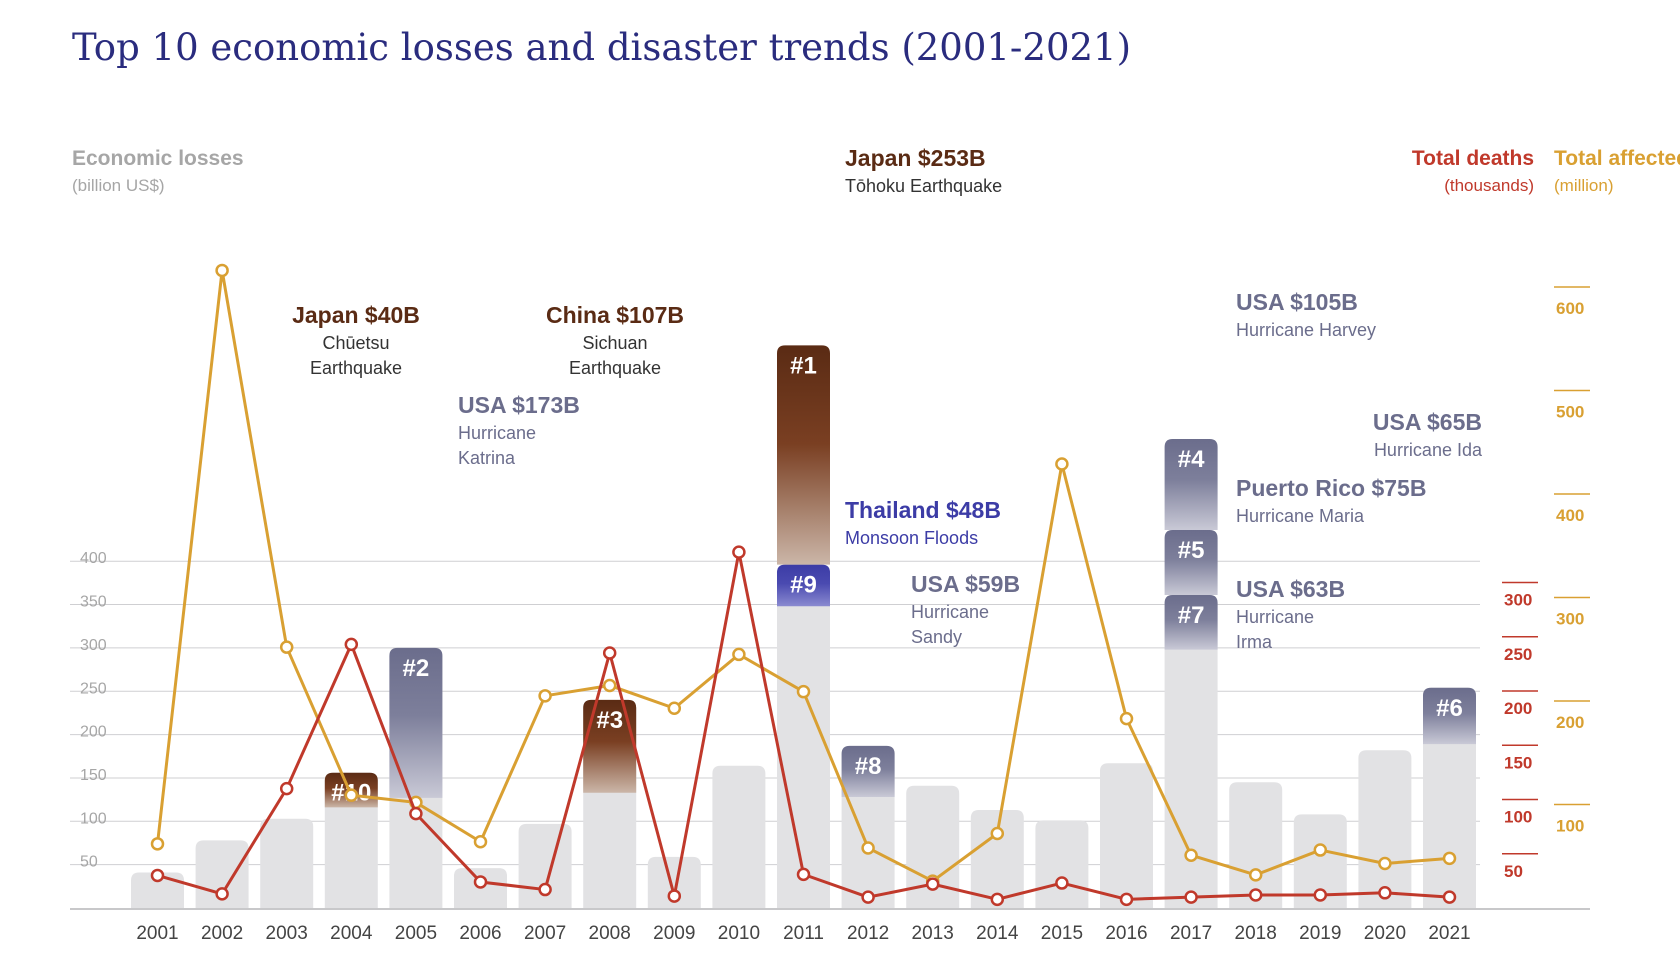  What do you see at coordinates (1062, 464) in the screenshot?
I see `affected-point-2015` at bounding box center [1062, 464].